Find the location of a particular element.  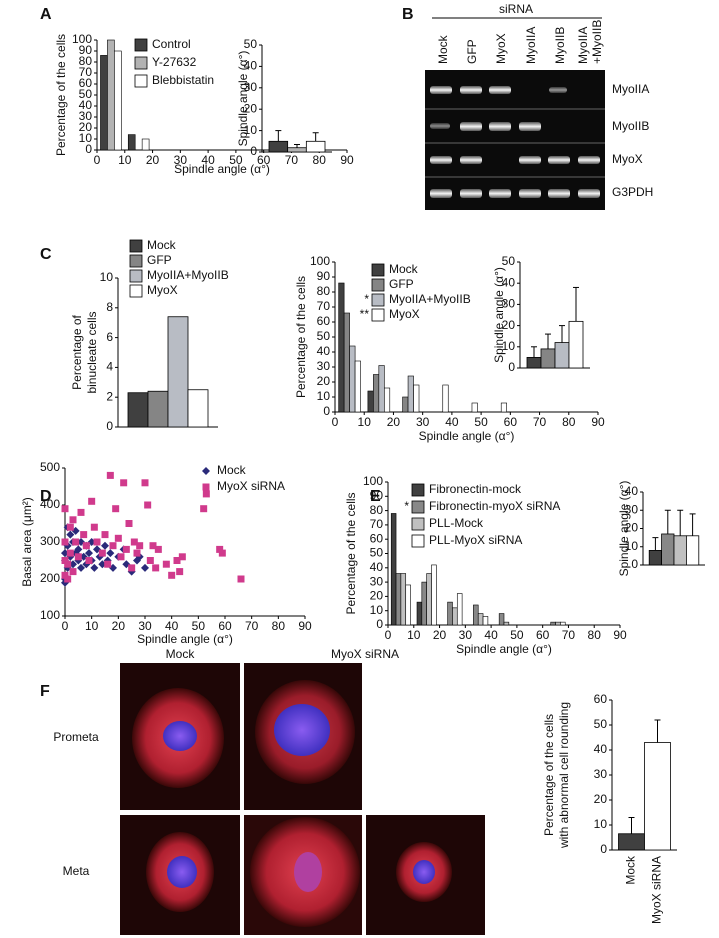

legend-label: GFP is located at coordinates (159, 260).